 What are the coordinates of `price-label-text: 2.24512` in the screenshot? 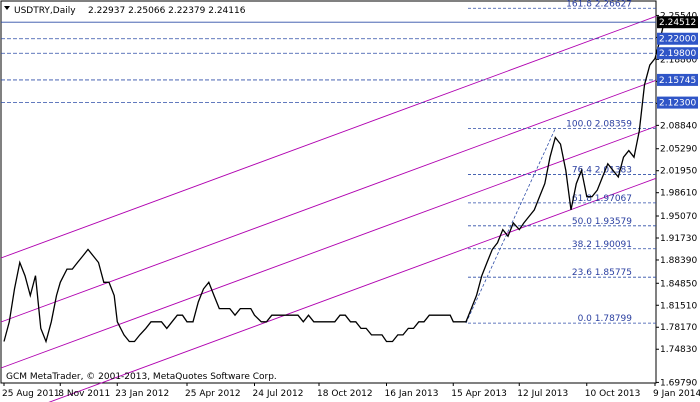 It's located at (677, 23).